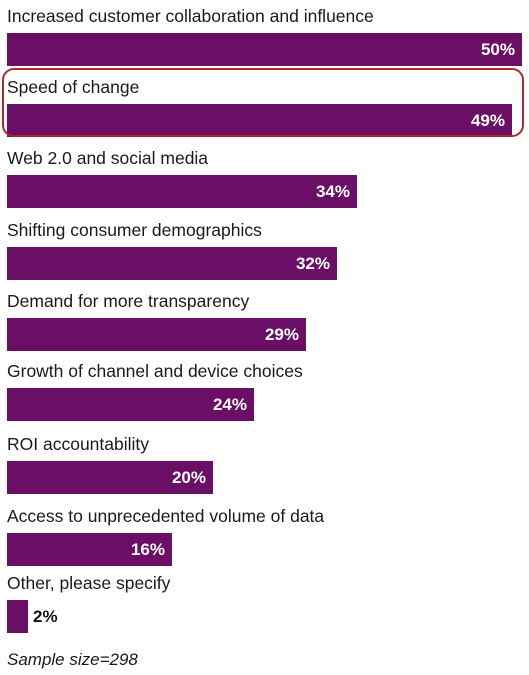 The height and width of the screenshot is (675, 529). What do you see at coordinates (108, 158) in the screenshot?
I see `category-label: Web 2.0 and social media` at bounding box center [108, 158].